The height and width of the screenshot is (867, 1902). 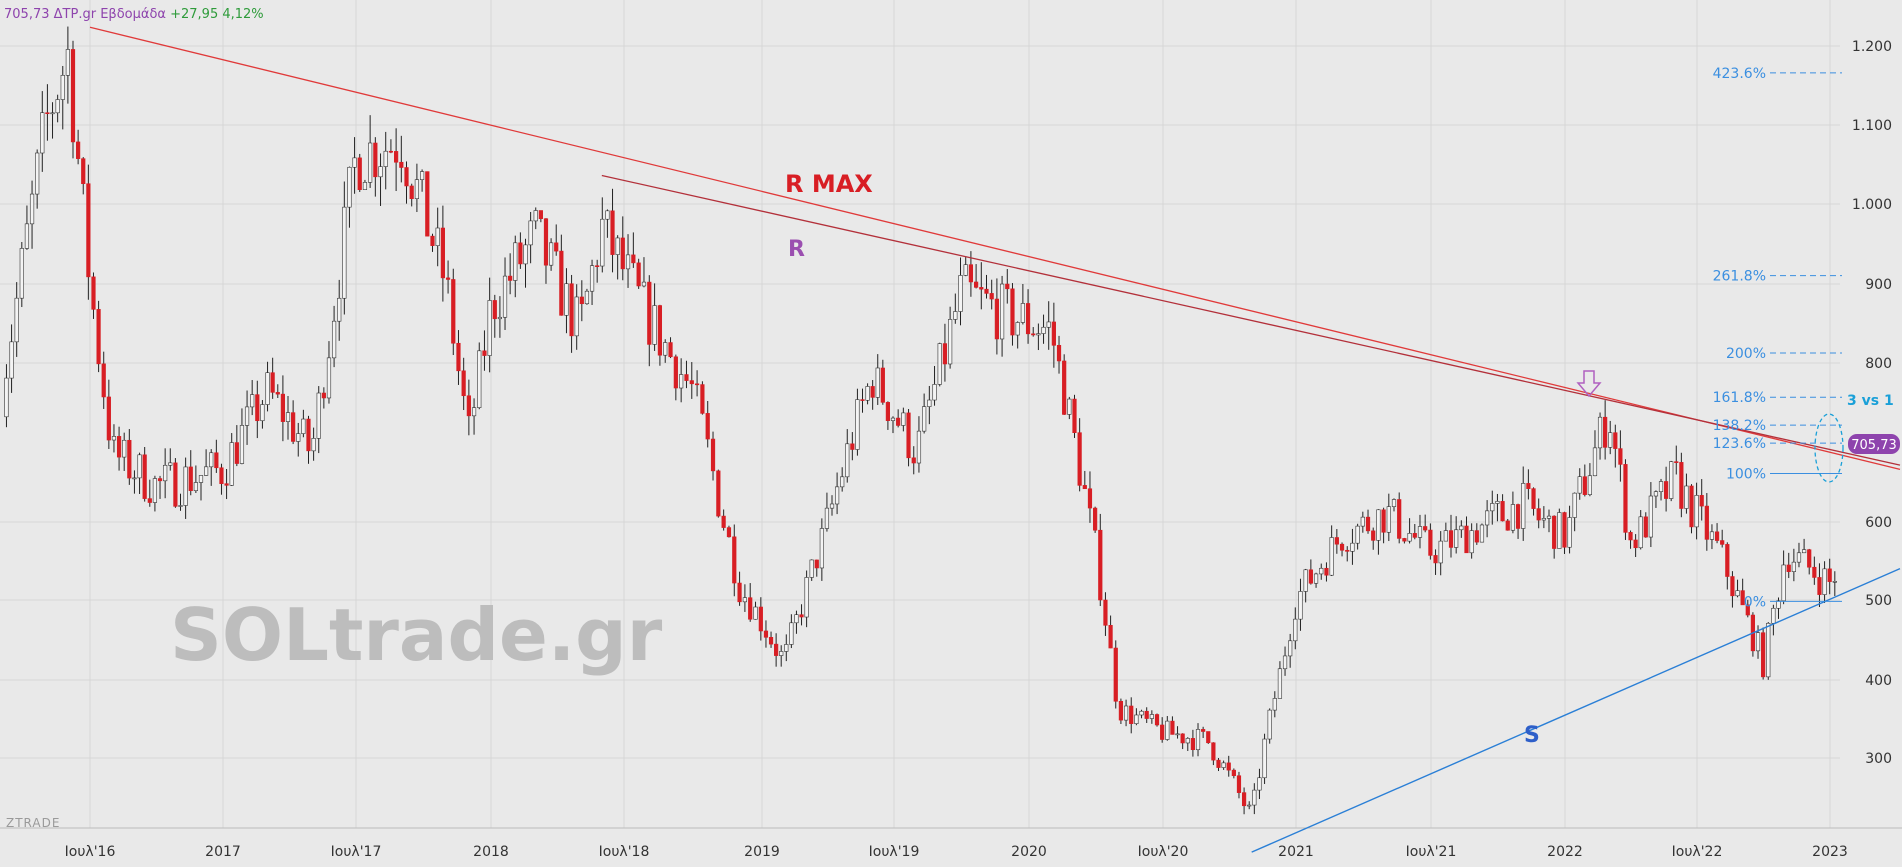 What do you see at coordinates (762, 852) in the screenshot?
I see `x-tick-label: 2019` at bounding box center [762, 852].